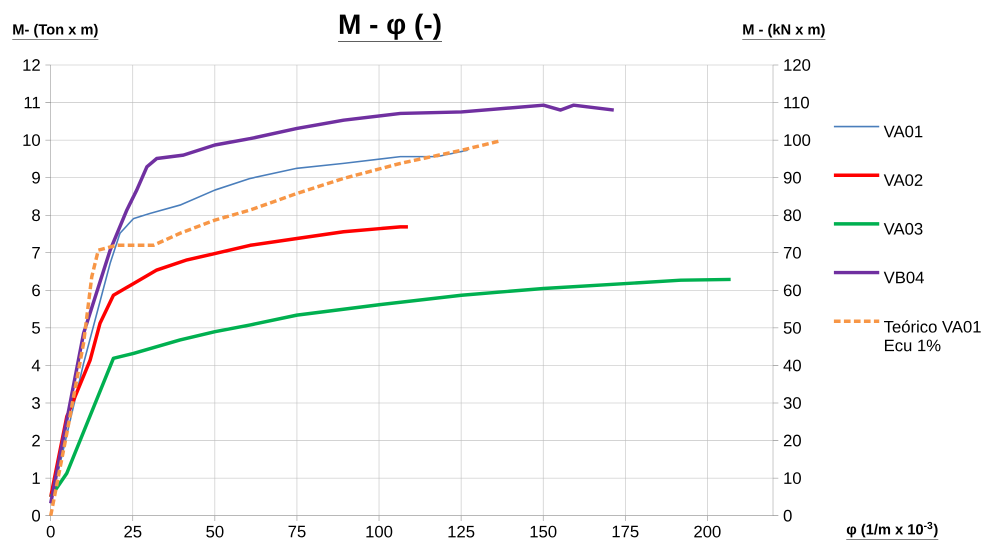  What do you see at coordinates (31, 65) in the screenshot?
I see `y-tick-label: 12` at bounding box center [31, 65].